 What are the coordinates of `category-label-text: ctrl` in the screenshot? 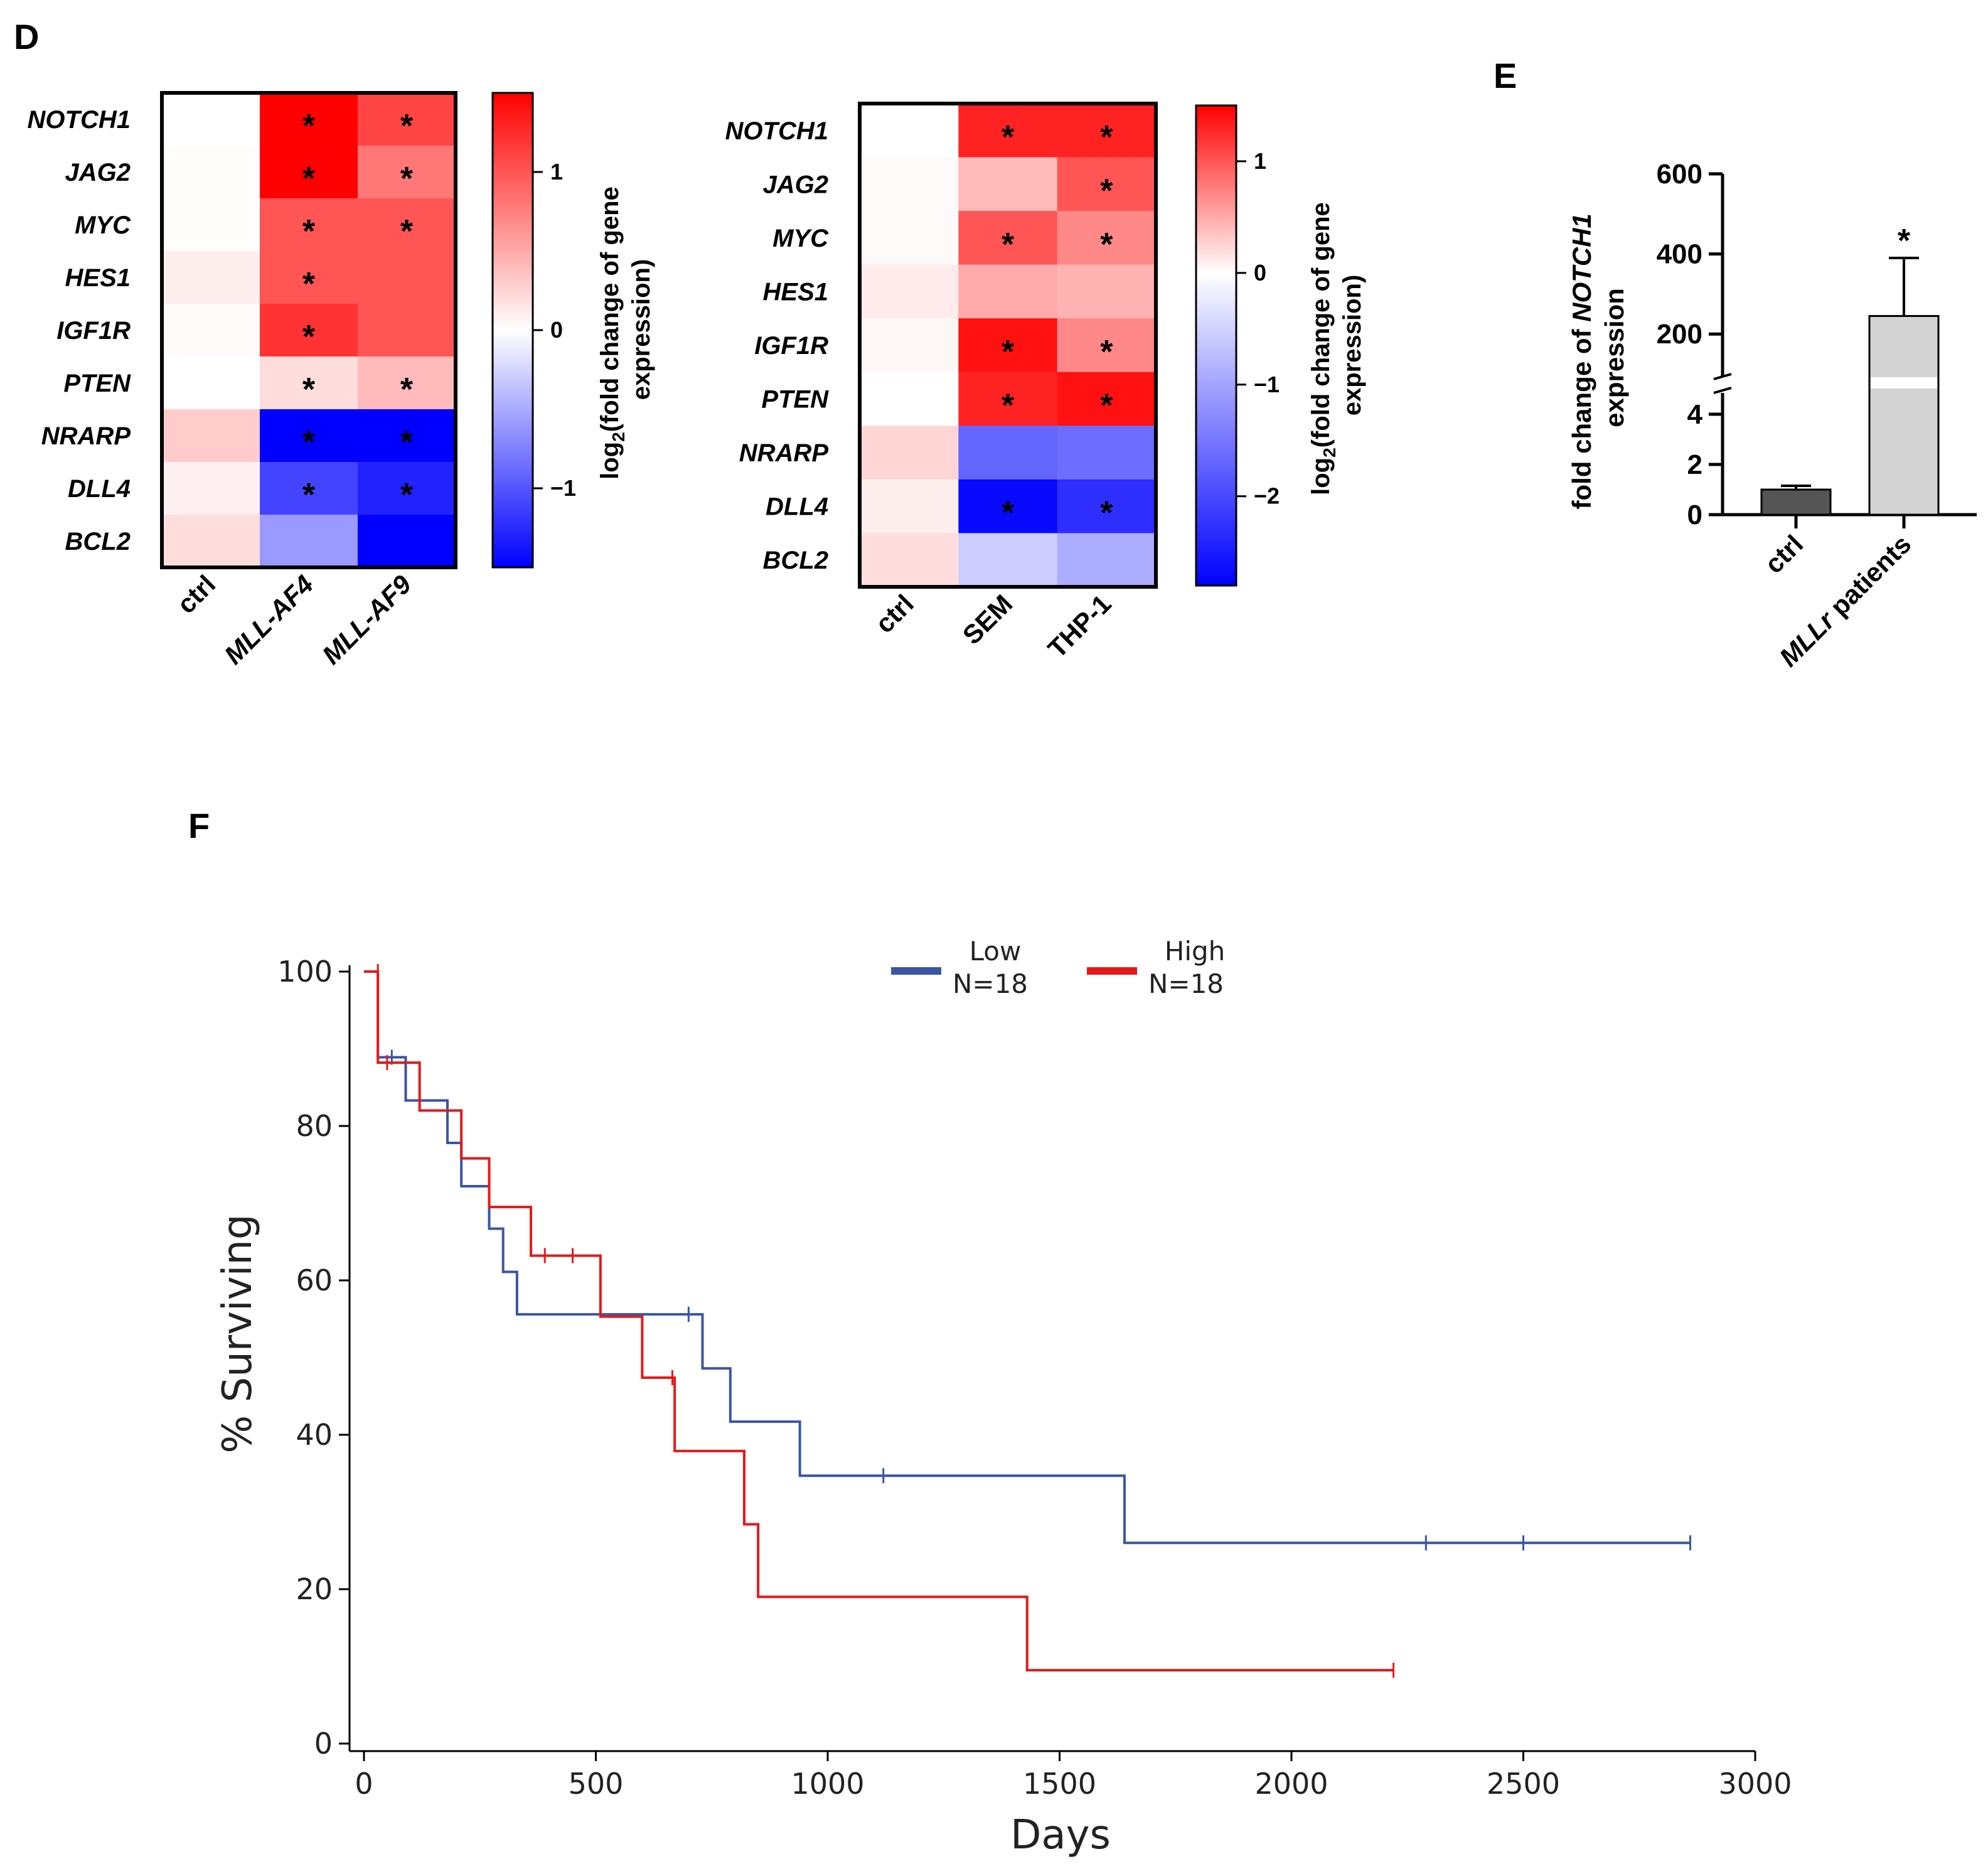 It's located at (1784, 554).